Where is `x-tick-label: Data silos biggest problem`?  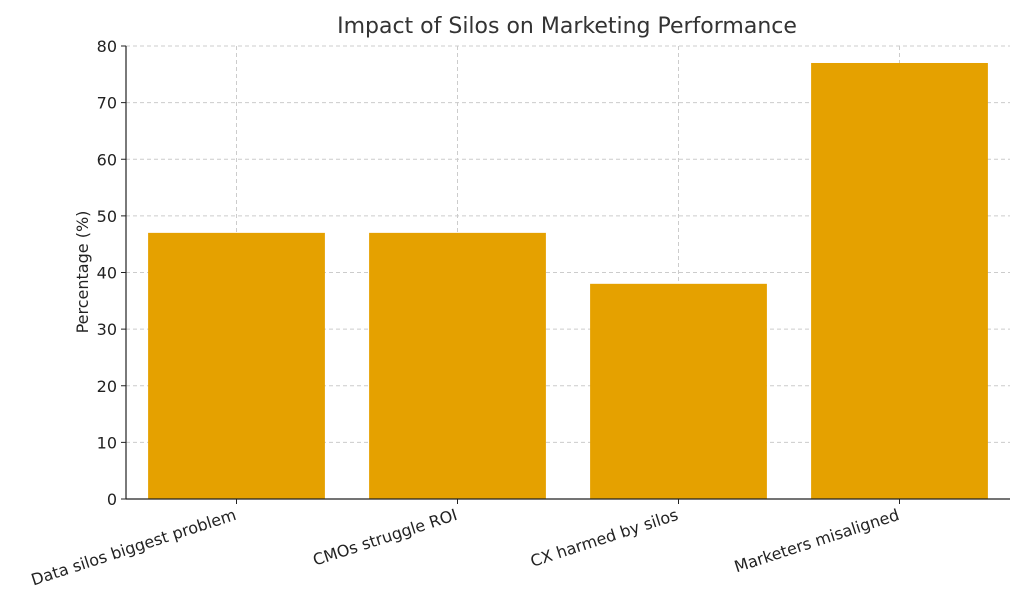 x-tick-label: Data silos biggest problem is located at coordinates (134, 547).